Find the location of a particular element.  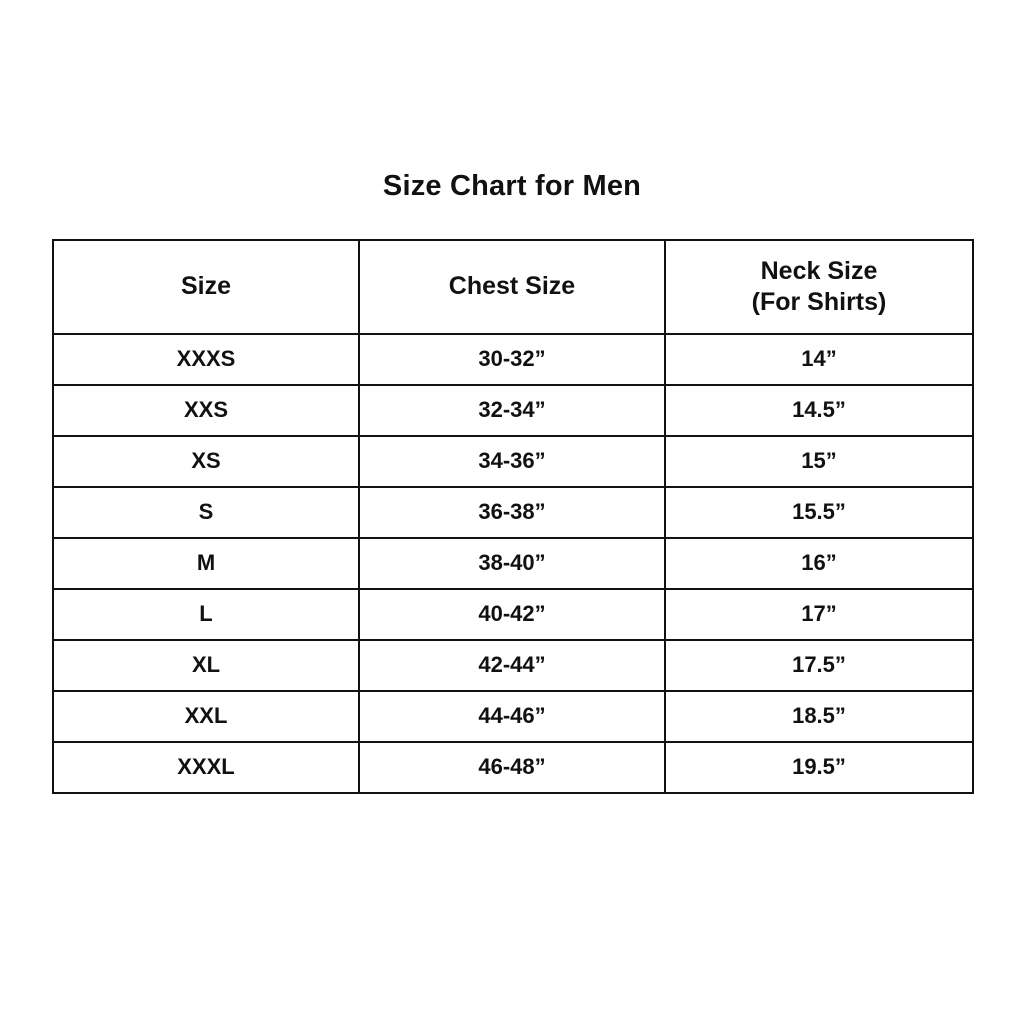

cell-size: XXL is located at coordinates (206, 716).